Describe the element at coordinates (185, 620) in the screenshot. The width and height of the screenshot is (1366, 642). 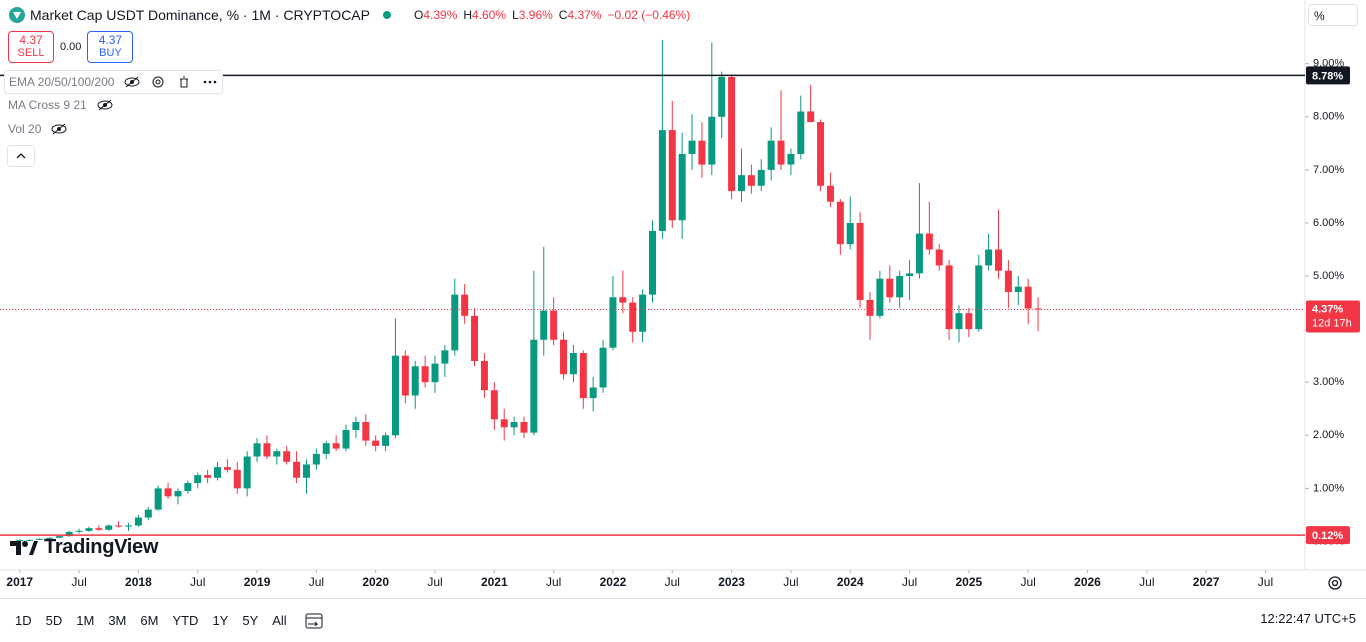
I see `range-button: YTD` at that location.